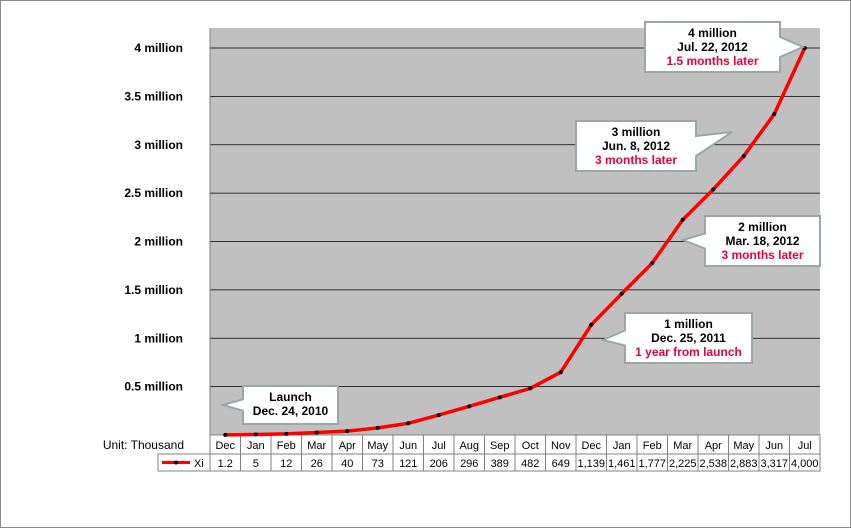 The image size is (851, 528). What do you see at coordinates (225, 464) in the screenshot?
I see `data-table-value: 1.2` at bounding box center [225, 464].